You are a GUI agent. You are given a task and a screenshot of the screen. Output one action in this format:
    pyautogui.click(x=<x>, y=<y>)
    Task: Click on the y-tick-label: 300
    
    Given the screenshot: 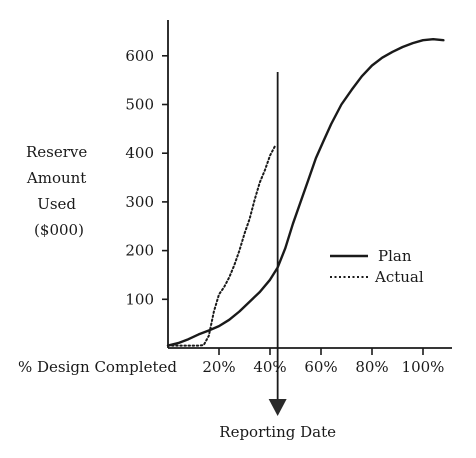 What is the action you would take?
    pyautogui.click(x=139, y=202)
    